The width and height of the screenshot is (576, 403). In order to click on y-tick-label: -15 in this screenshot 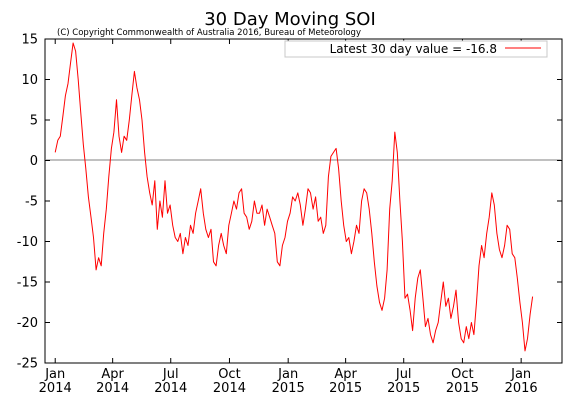, I will do `click(27, 283)`.